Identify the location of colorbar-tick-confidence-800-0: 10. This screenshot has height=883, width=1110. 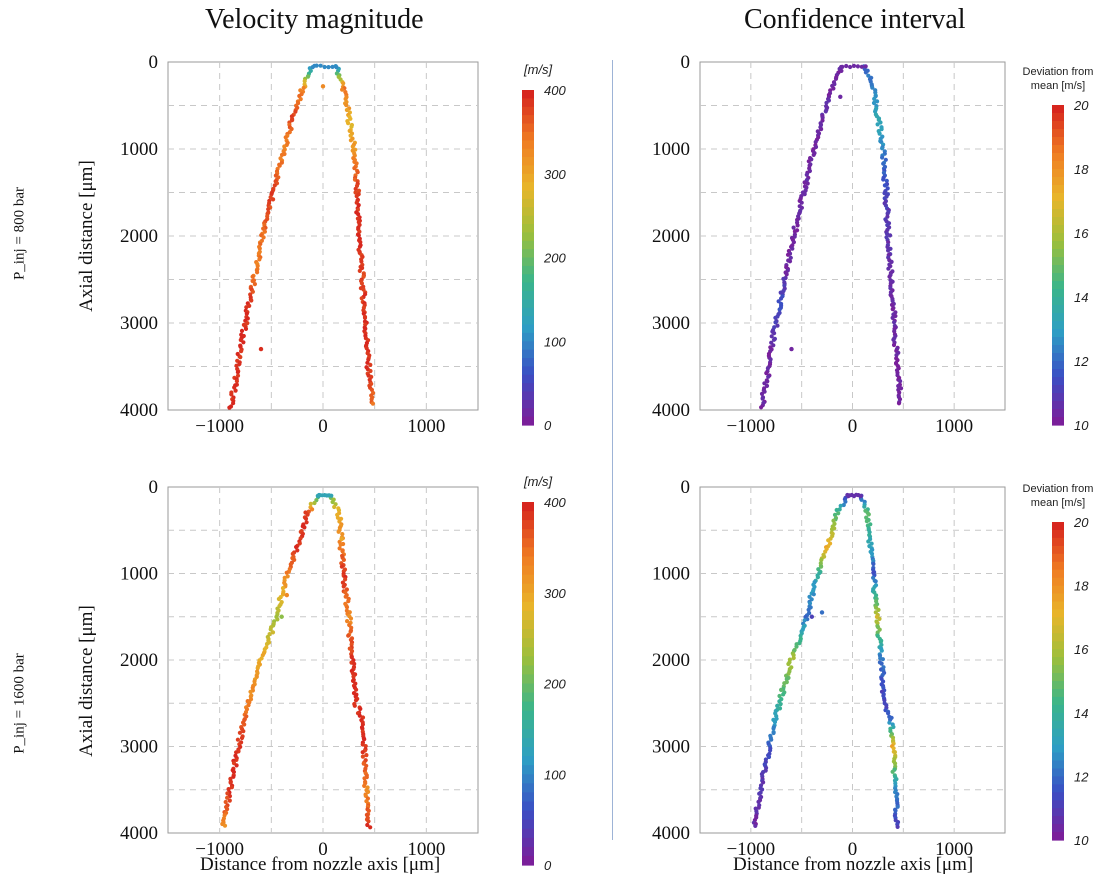
(1081, 425).